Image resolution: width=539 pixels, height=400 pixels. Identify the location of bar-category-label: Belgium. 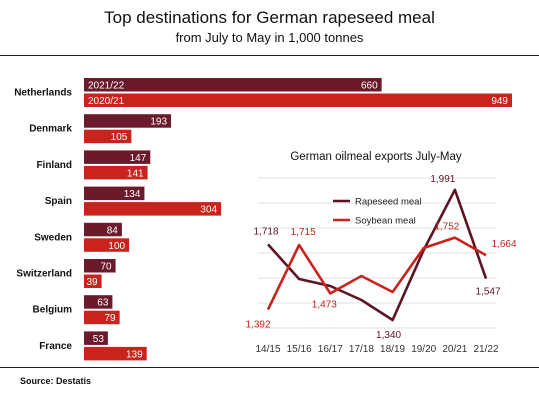
(53, 310).